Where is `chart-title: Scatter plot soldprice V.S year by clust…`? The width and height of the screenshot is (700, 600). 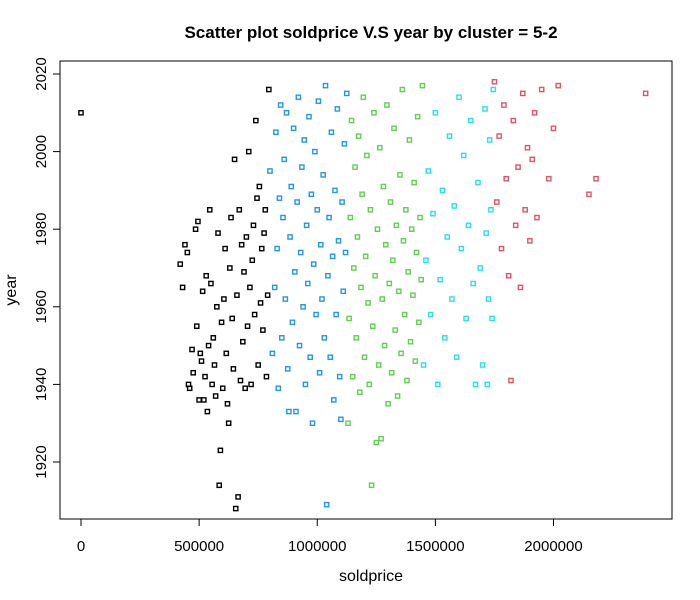
chart-title: Scatter plot soldprice V.S year by clust… is located at coordinates (370, 32).